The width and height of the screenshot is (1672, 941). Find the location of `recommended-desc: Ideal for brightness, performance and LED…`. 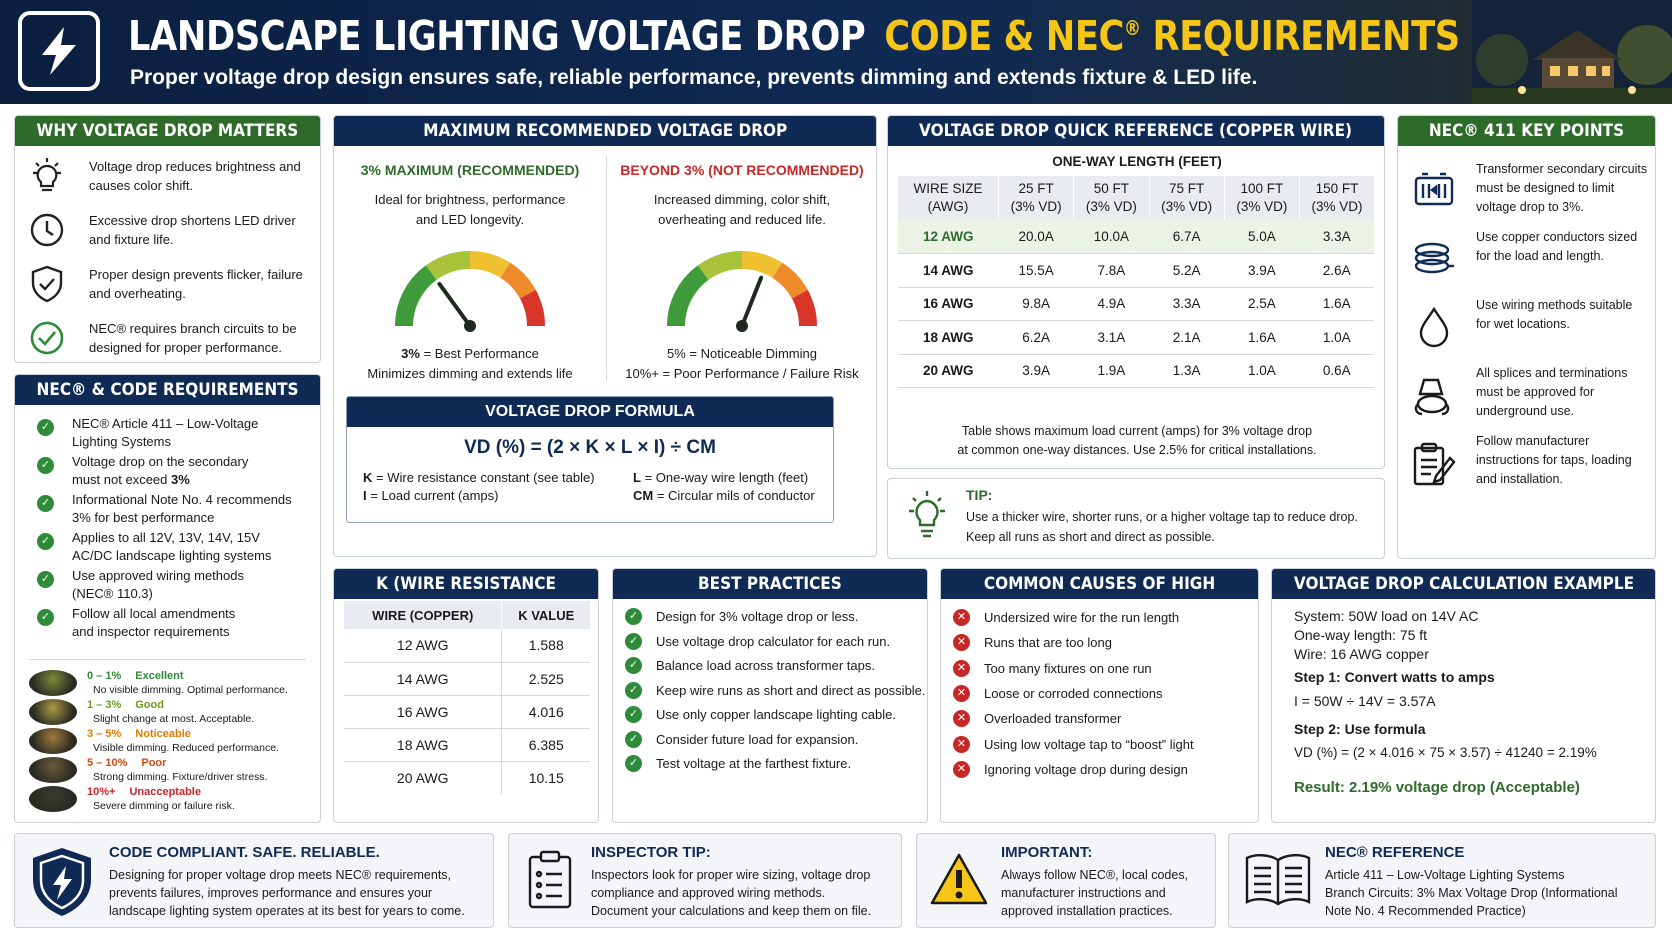

recommended-desc: Ideal for brightness, performance and LED… is located at coordinates (470, 209).